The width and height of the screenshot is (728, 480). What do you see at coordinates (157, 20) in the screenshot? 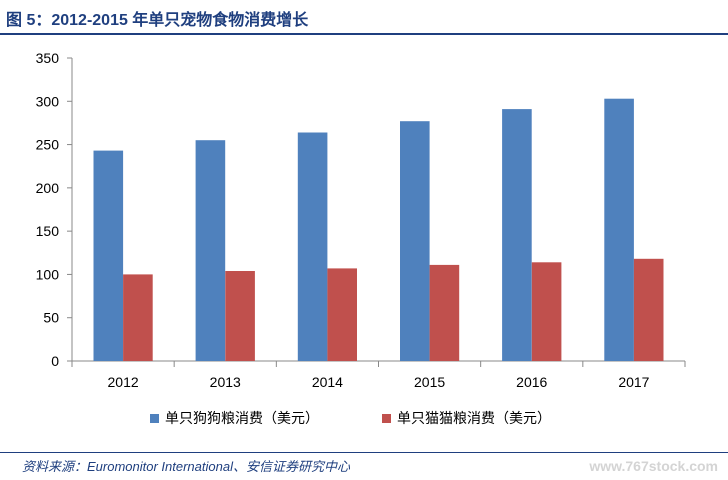
I see `chart-title: 图 5：2012-2015 年单只宠物食物消费增长` at bounding box center [157, 20].